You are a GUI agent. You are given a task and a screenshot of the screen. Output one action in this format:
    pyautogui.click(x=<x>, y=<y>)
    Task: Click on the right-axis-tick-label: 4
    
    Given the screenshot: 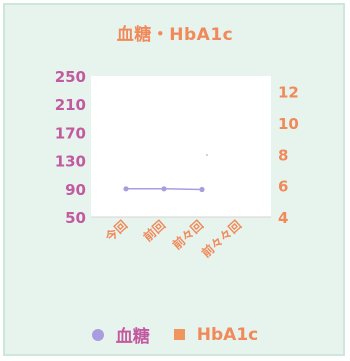 What is the action you would take?
    pyautogui.click(x=283, y=218)
    